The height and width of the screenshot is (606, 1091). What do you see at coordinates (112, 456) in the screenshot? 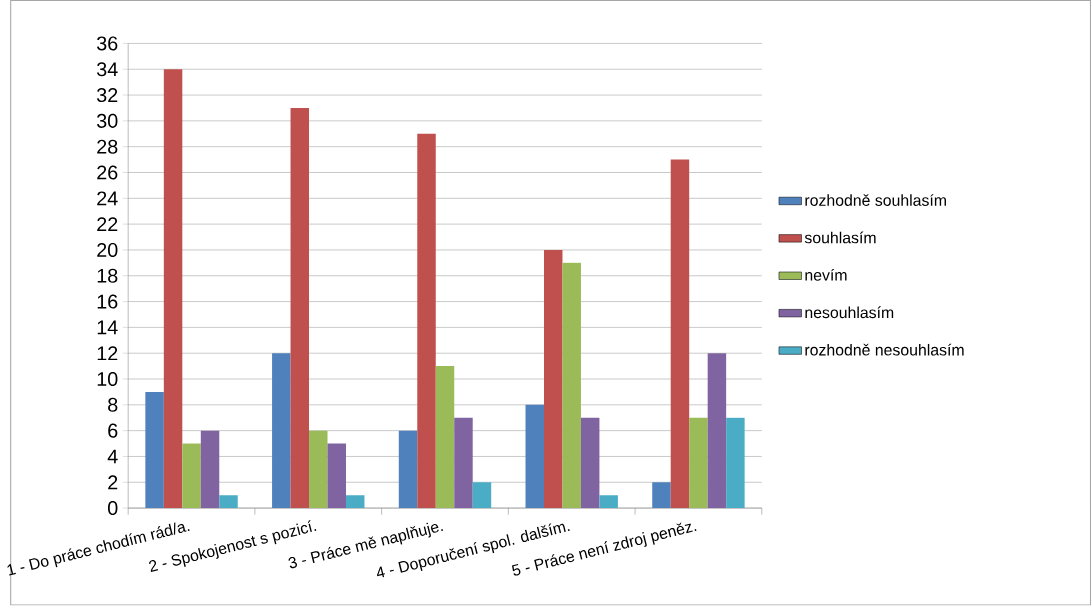
I see `y-tick-label: 4` at bounding box center [112, 456].